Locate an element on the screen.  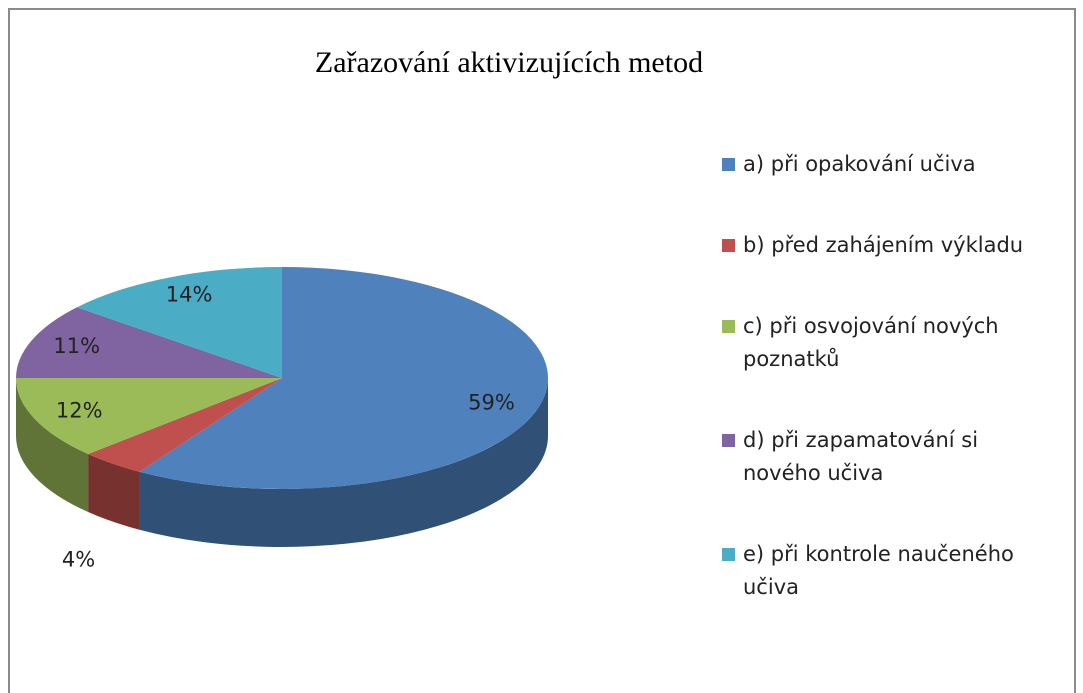
legend-item: a) při opakování učiva is located at coordinates (892, 164).